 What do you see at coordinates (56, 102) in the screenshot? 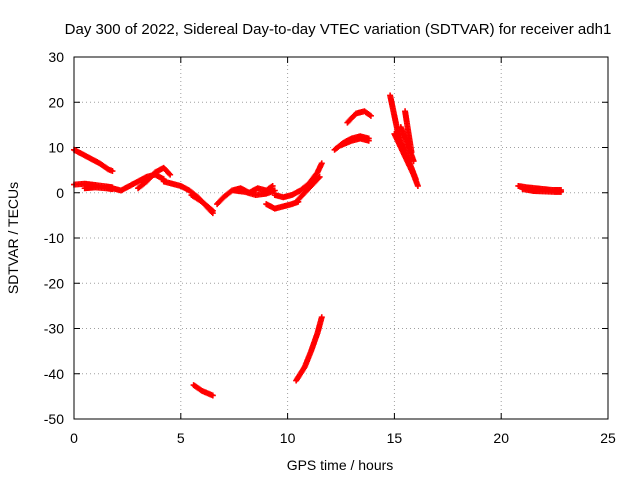
I see `y-tick-label: 20` at bounding box center [56, 102].